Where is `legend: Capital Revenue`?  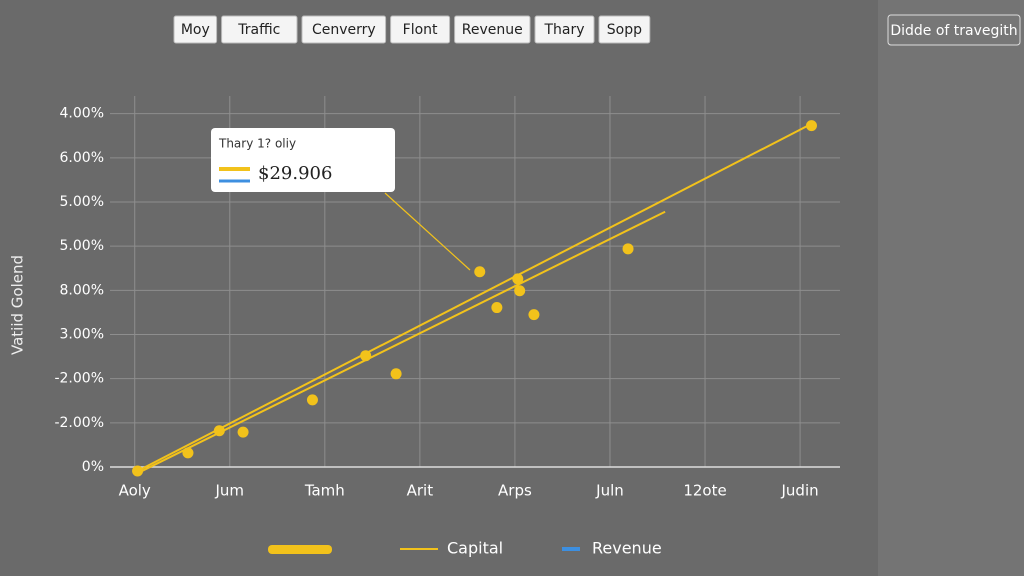 legend: Capital Revenue is located at coordinates (531, 548).